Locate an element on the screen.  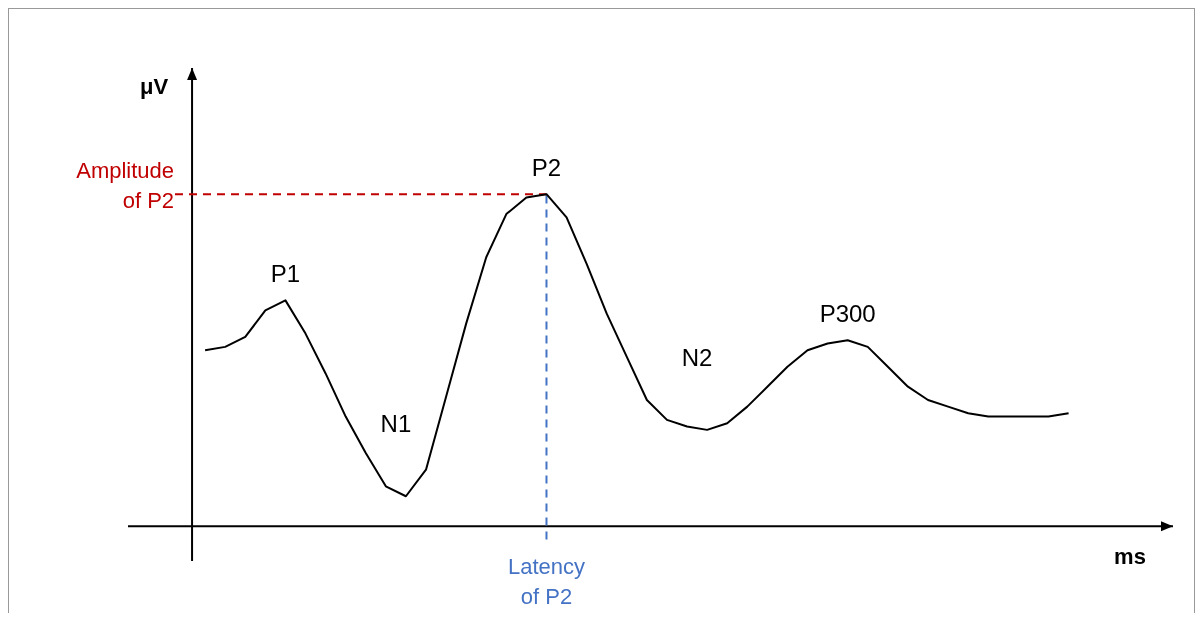
annotation: N2 is located at coordinates (697, 357).